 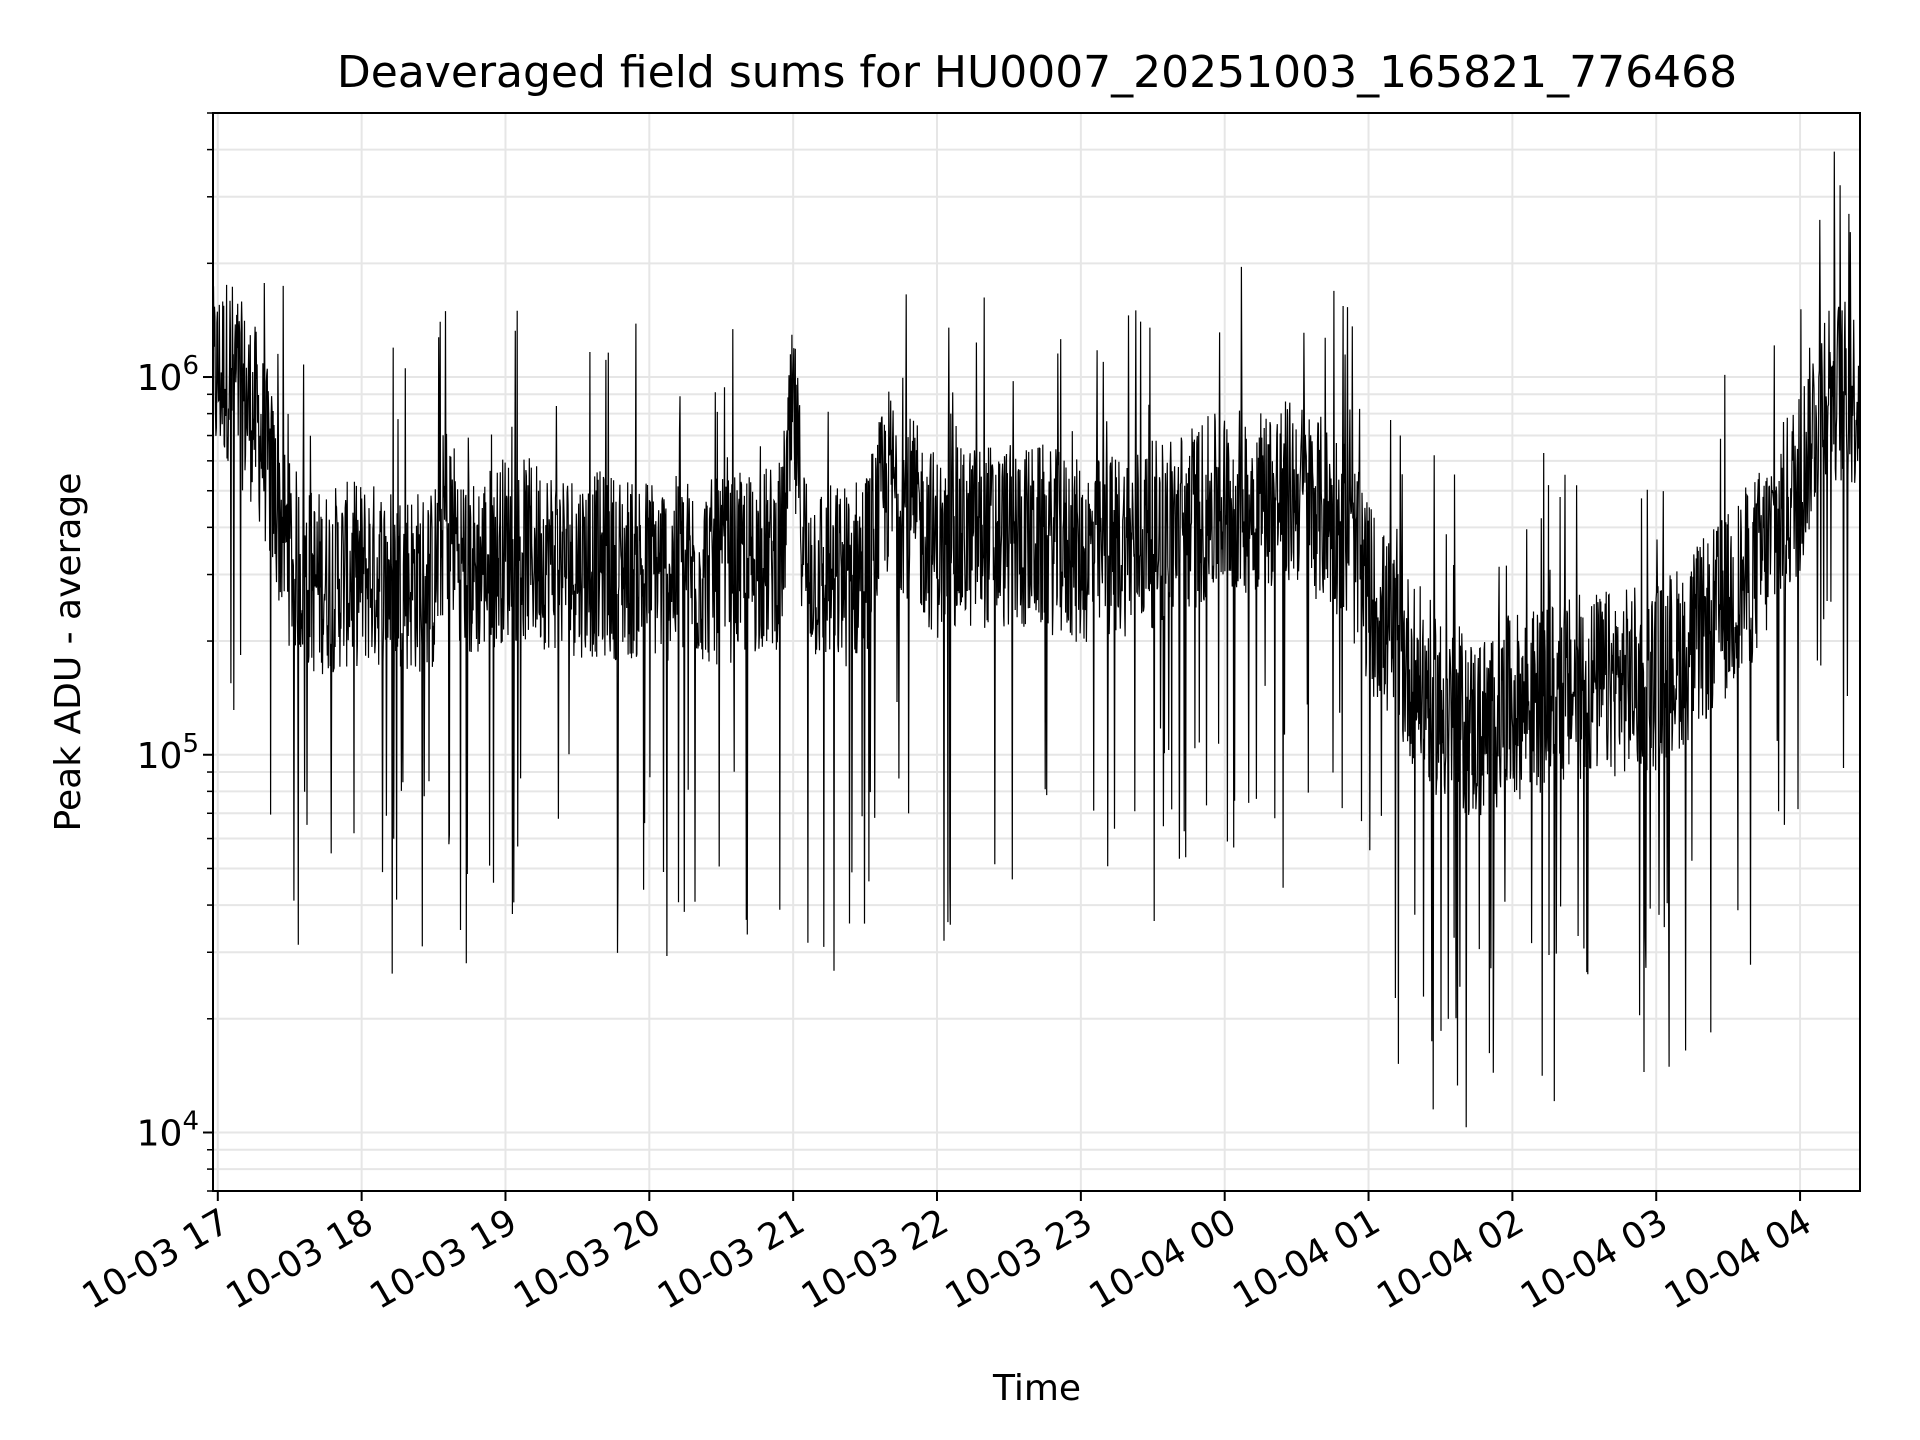 What do you see at coordinates (1163, 1259) in the screenshot?
I see `x-tick-label: 10-04 00` at bounding box center [1163, 1259].